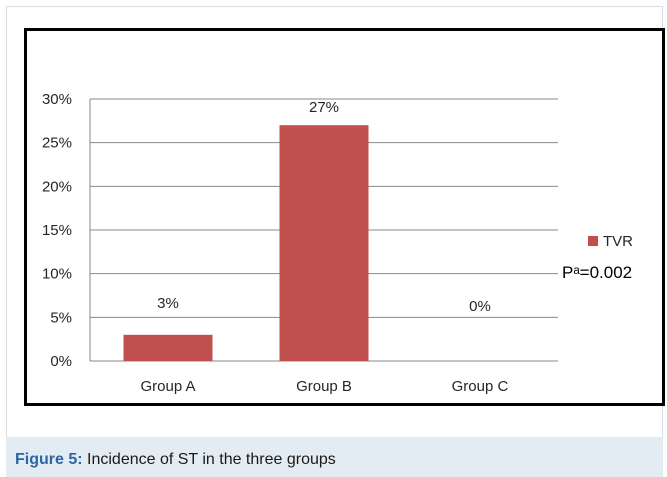  I want to click on caption-label: Figure 5:, so click(49, 459).